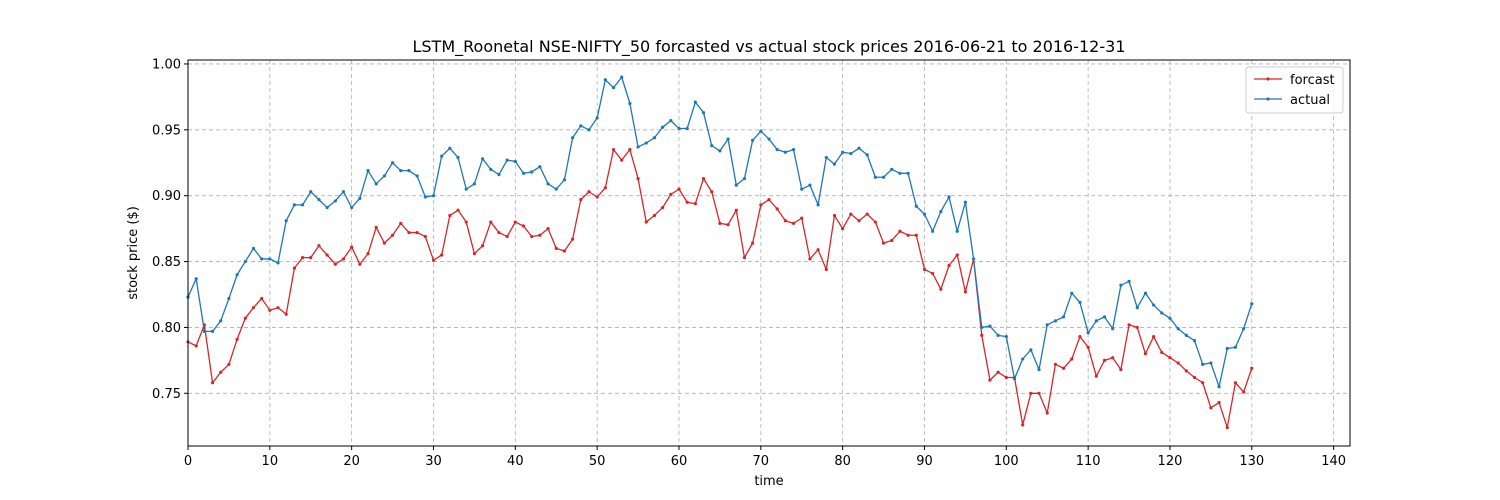 This screenshot has width=1500, height=500. What do you see at coordinates (166, 262) in the screenshot?
I see `y-tick-label: 0.85` at bounding box center [166, 262].